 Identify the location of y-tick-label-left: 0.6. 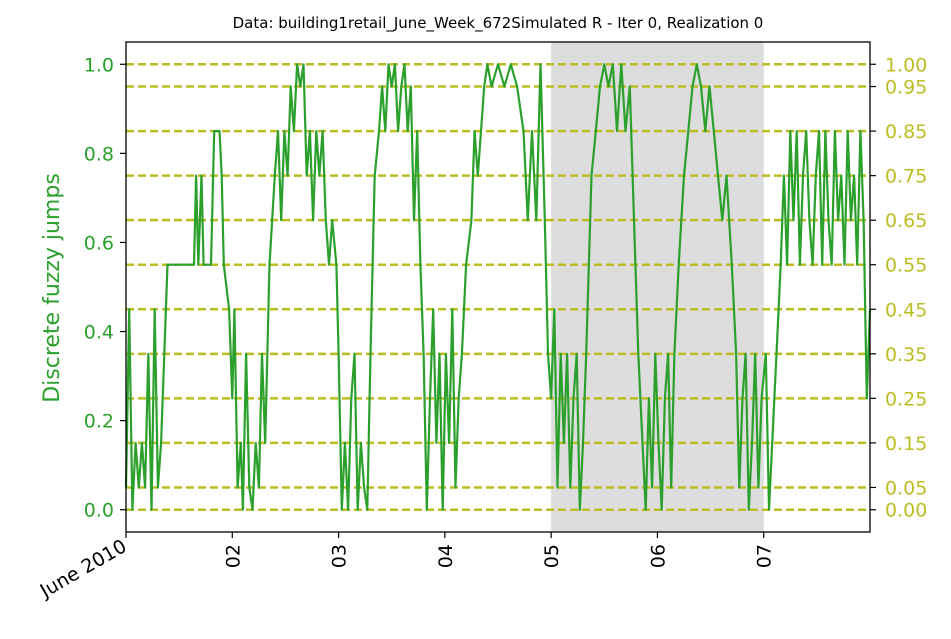
(99, 243).